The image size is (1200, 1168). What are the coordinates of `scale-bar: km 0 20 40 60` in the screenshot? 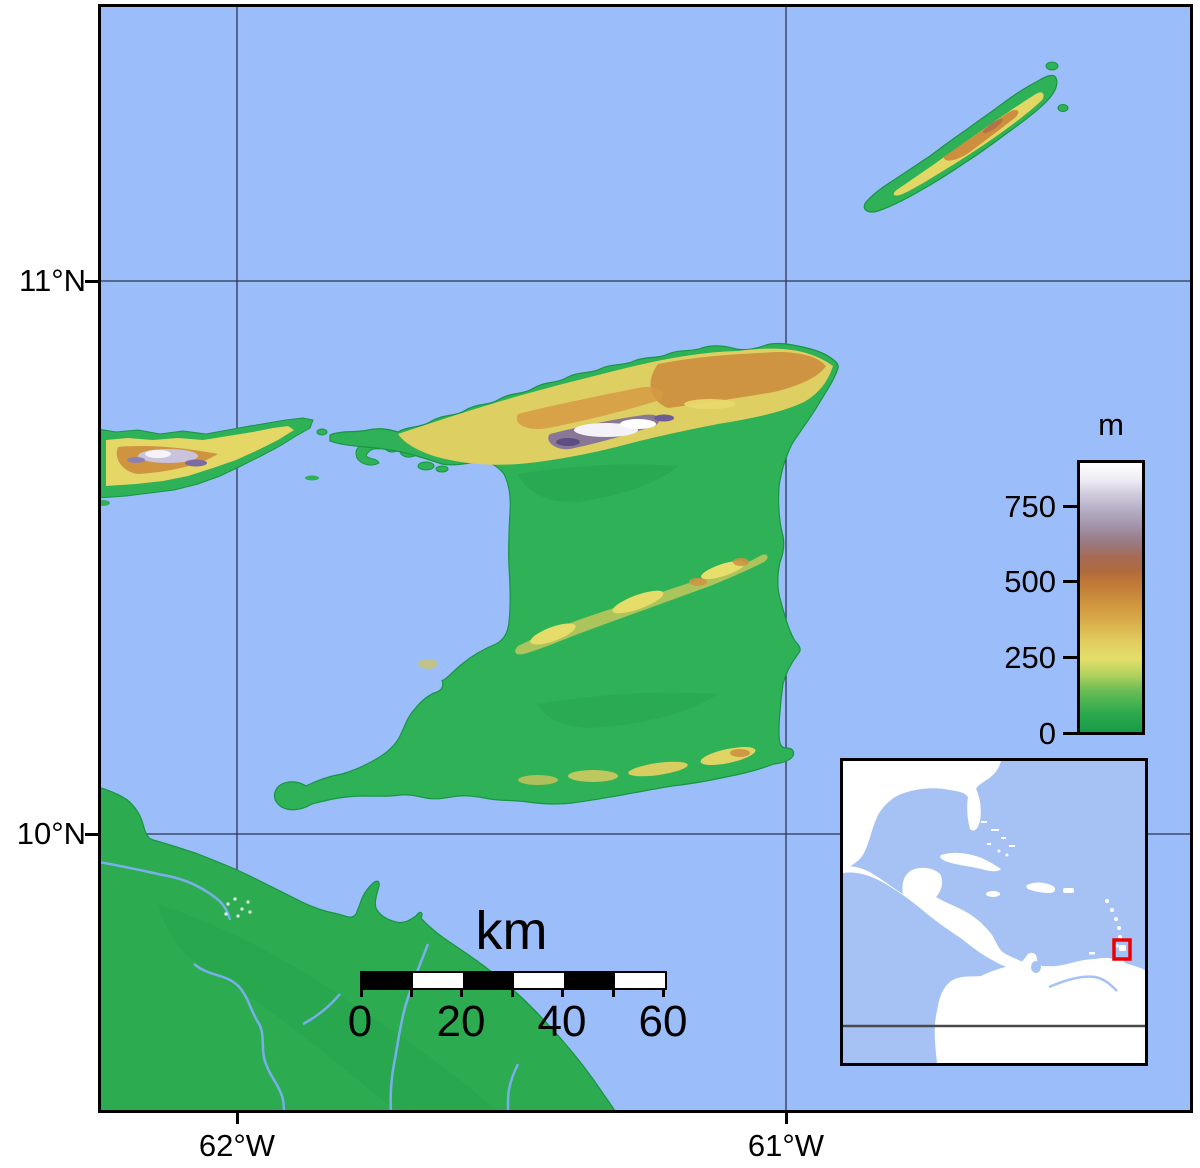 It's located at (518, 973).